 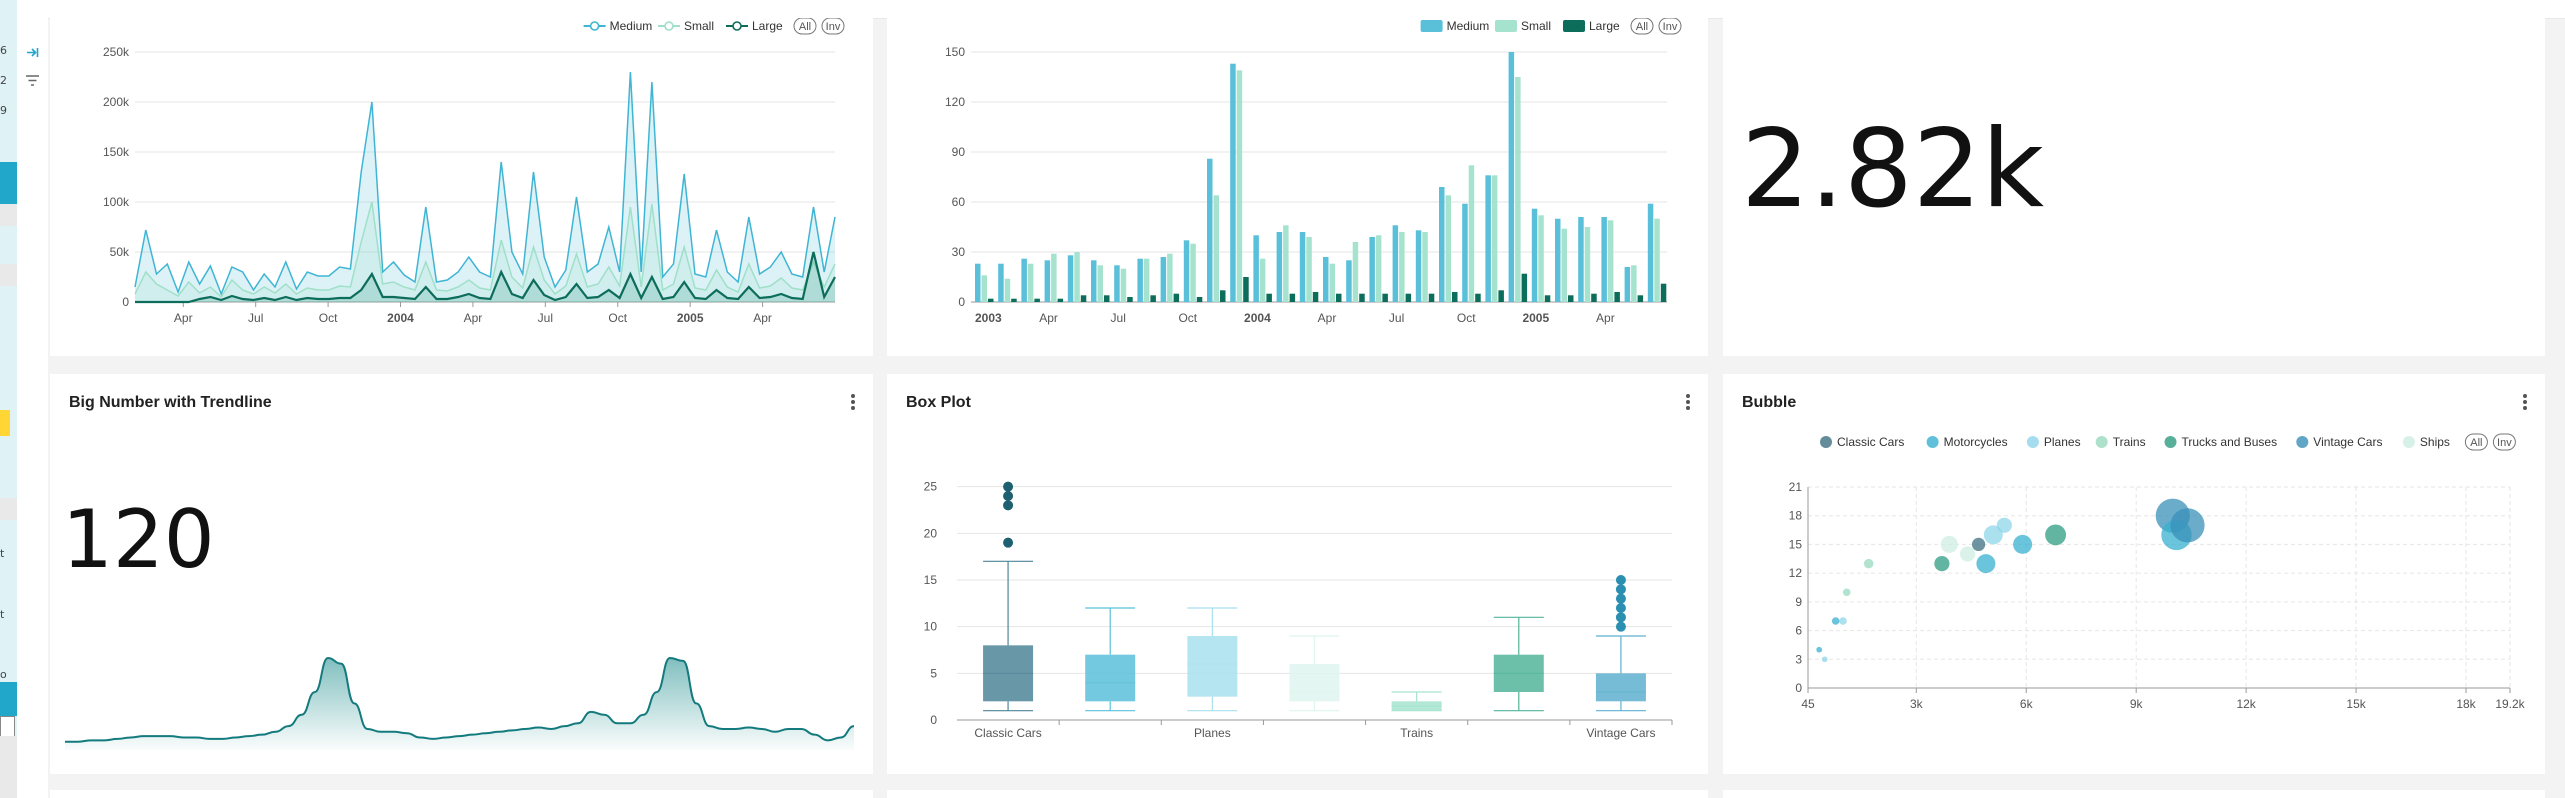 I want to click on bubble-trains, so click(x=1846, y=592).